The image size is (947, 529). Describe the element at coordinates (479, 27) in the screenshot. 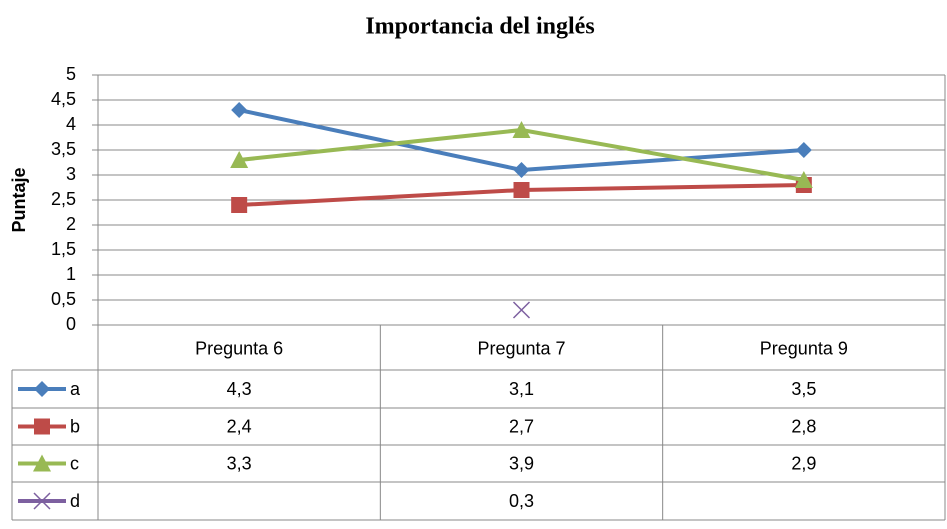

I see `chart-title: Importancia del inglés` at that location.